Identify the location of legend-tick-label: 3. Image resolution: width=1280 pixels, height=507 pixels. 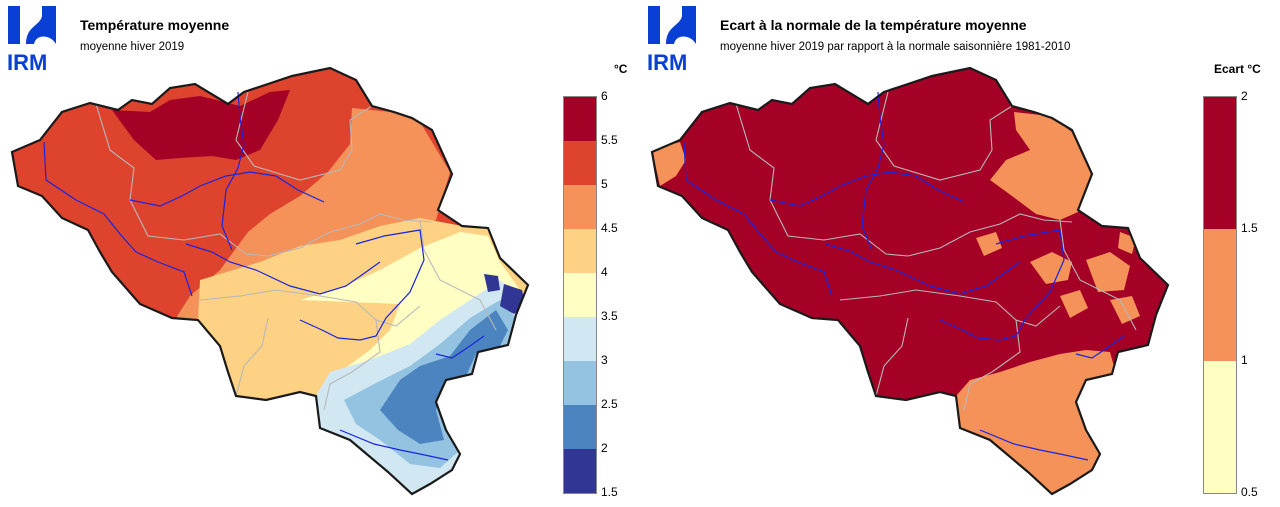
(604, 360).